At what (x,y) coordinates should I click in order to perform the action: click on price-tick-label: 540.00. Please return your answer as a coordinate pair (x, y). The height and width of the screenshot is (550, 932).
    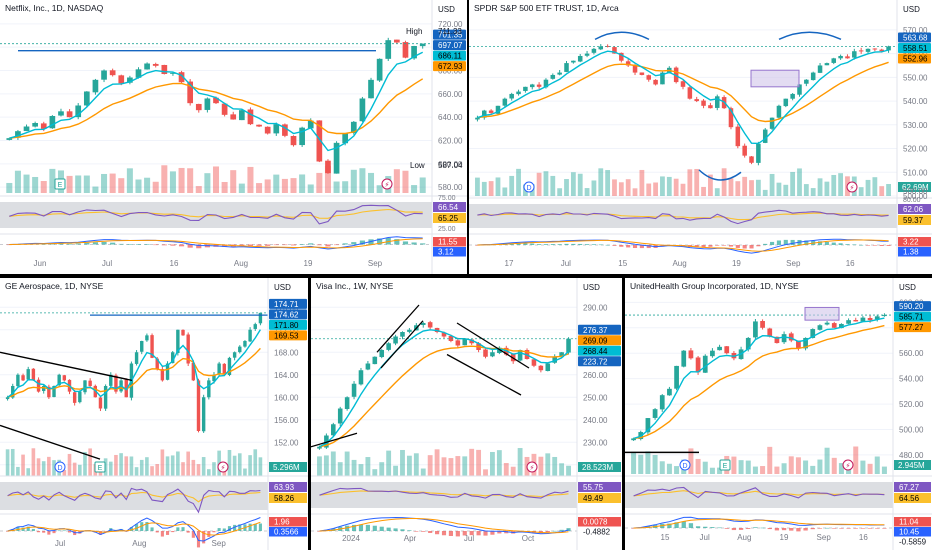
    Looking at the image, I should click on (915, 101).